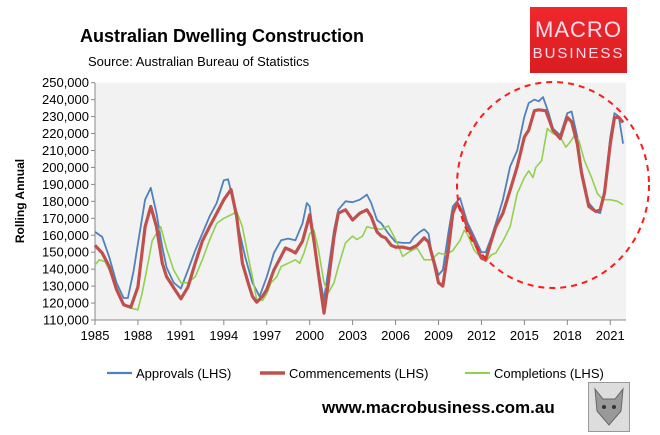  What do you see at coordinates (180, 335) in the screenshot?
I see `x-tick-label: 1991` at bounding box center [180, 335].